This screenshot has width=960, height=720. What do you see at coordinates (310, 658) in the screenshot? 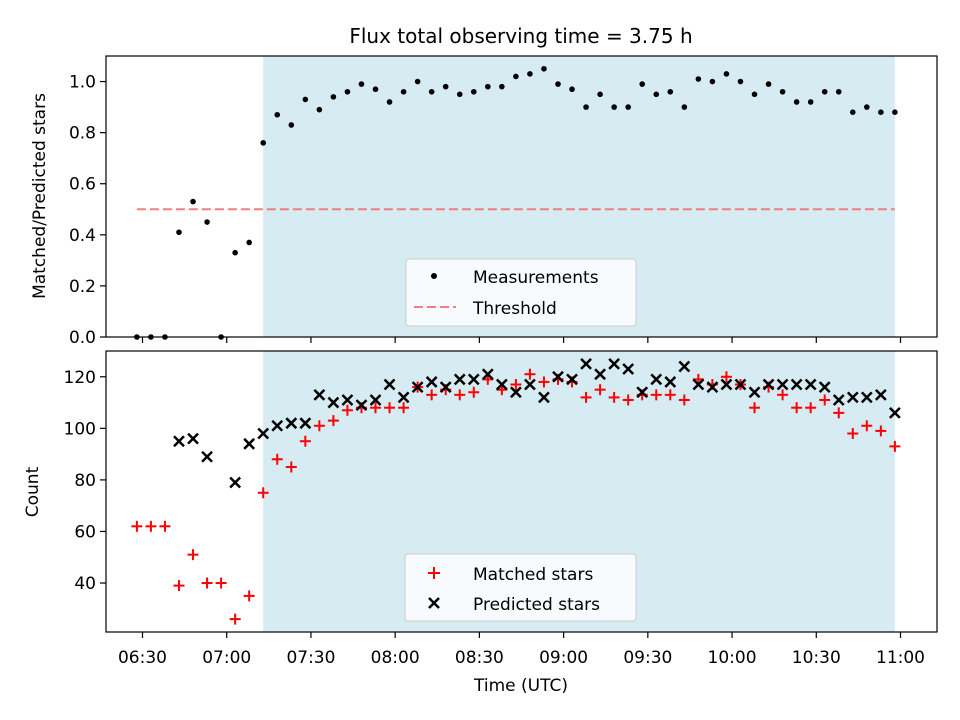
I see `x-tick-label: 07:30` at bounding box center [310, 658].